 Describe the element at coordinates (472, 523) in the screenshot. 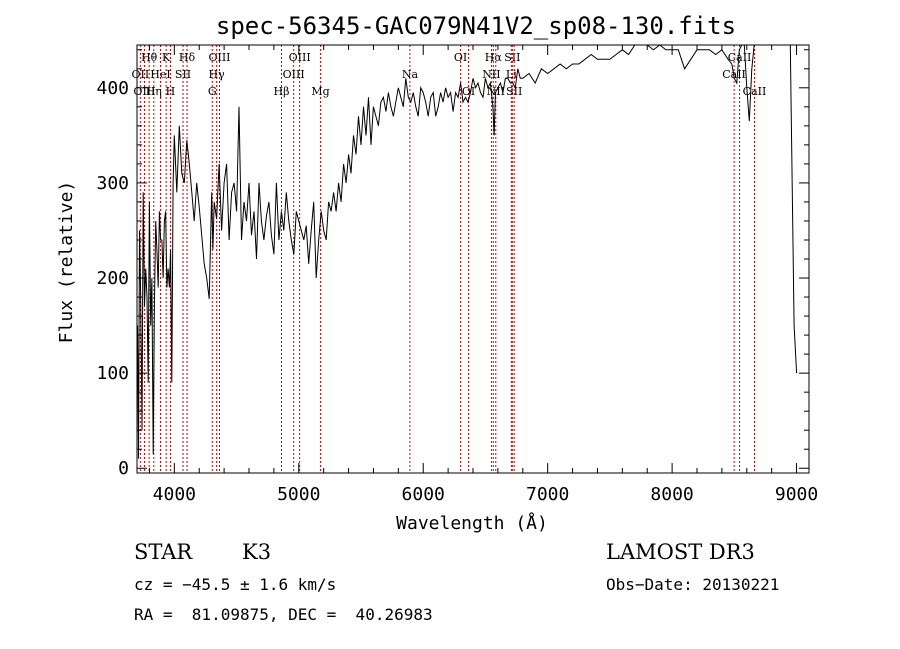

I see `x-axis-label: Wavelength (Å)` at that location.